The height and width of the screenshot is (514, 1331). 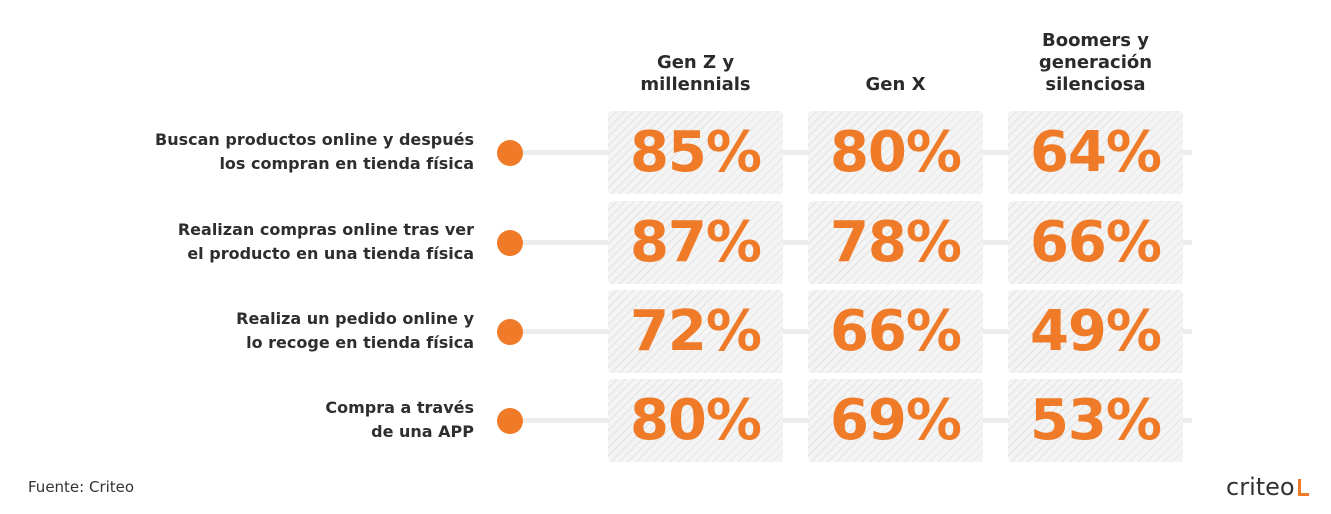 What do you see at coordinates (1095, 152) in the screenshot?
I see `value-cell: 64%` at bounding box center [1095, 152].